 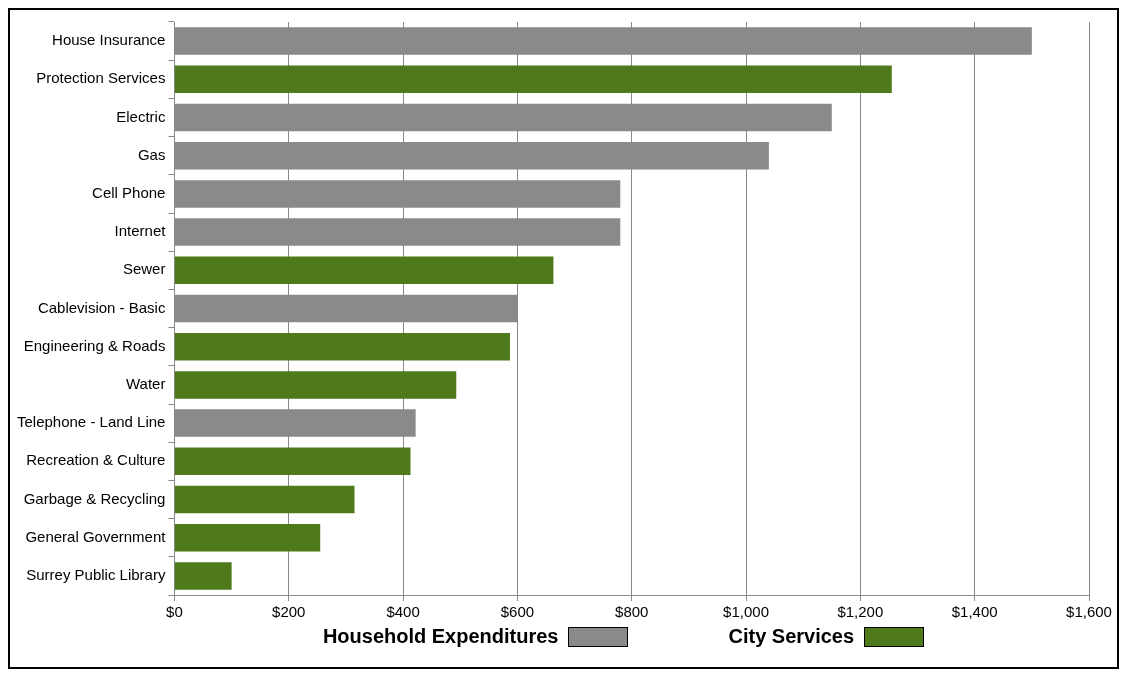 I want to click on y-tick-label: Gas, so click(x=151, y=154).